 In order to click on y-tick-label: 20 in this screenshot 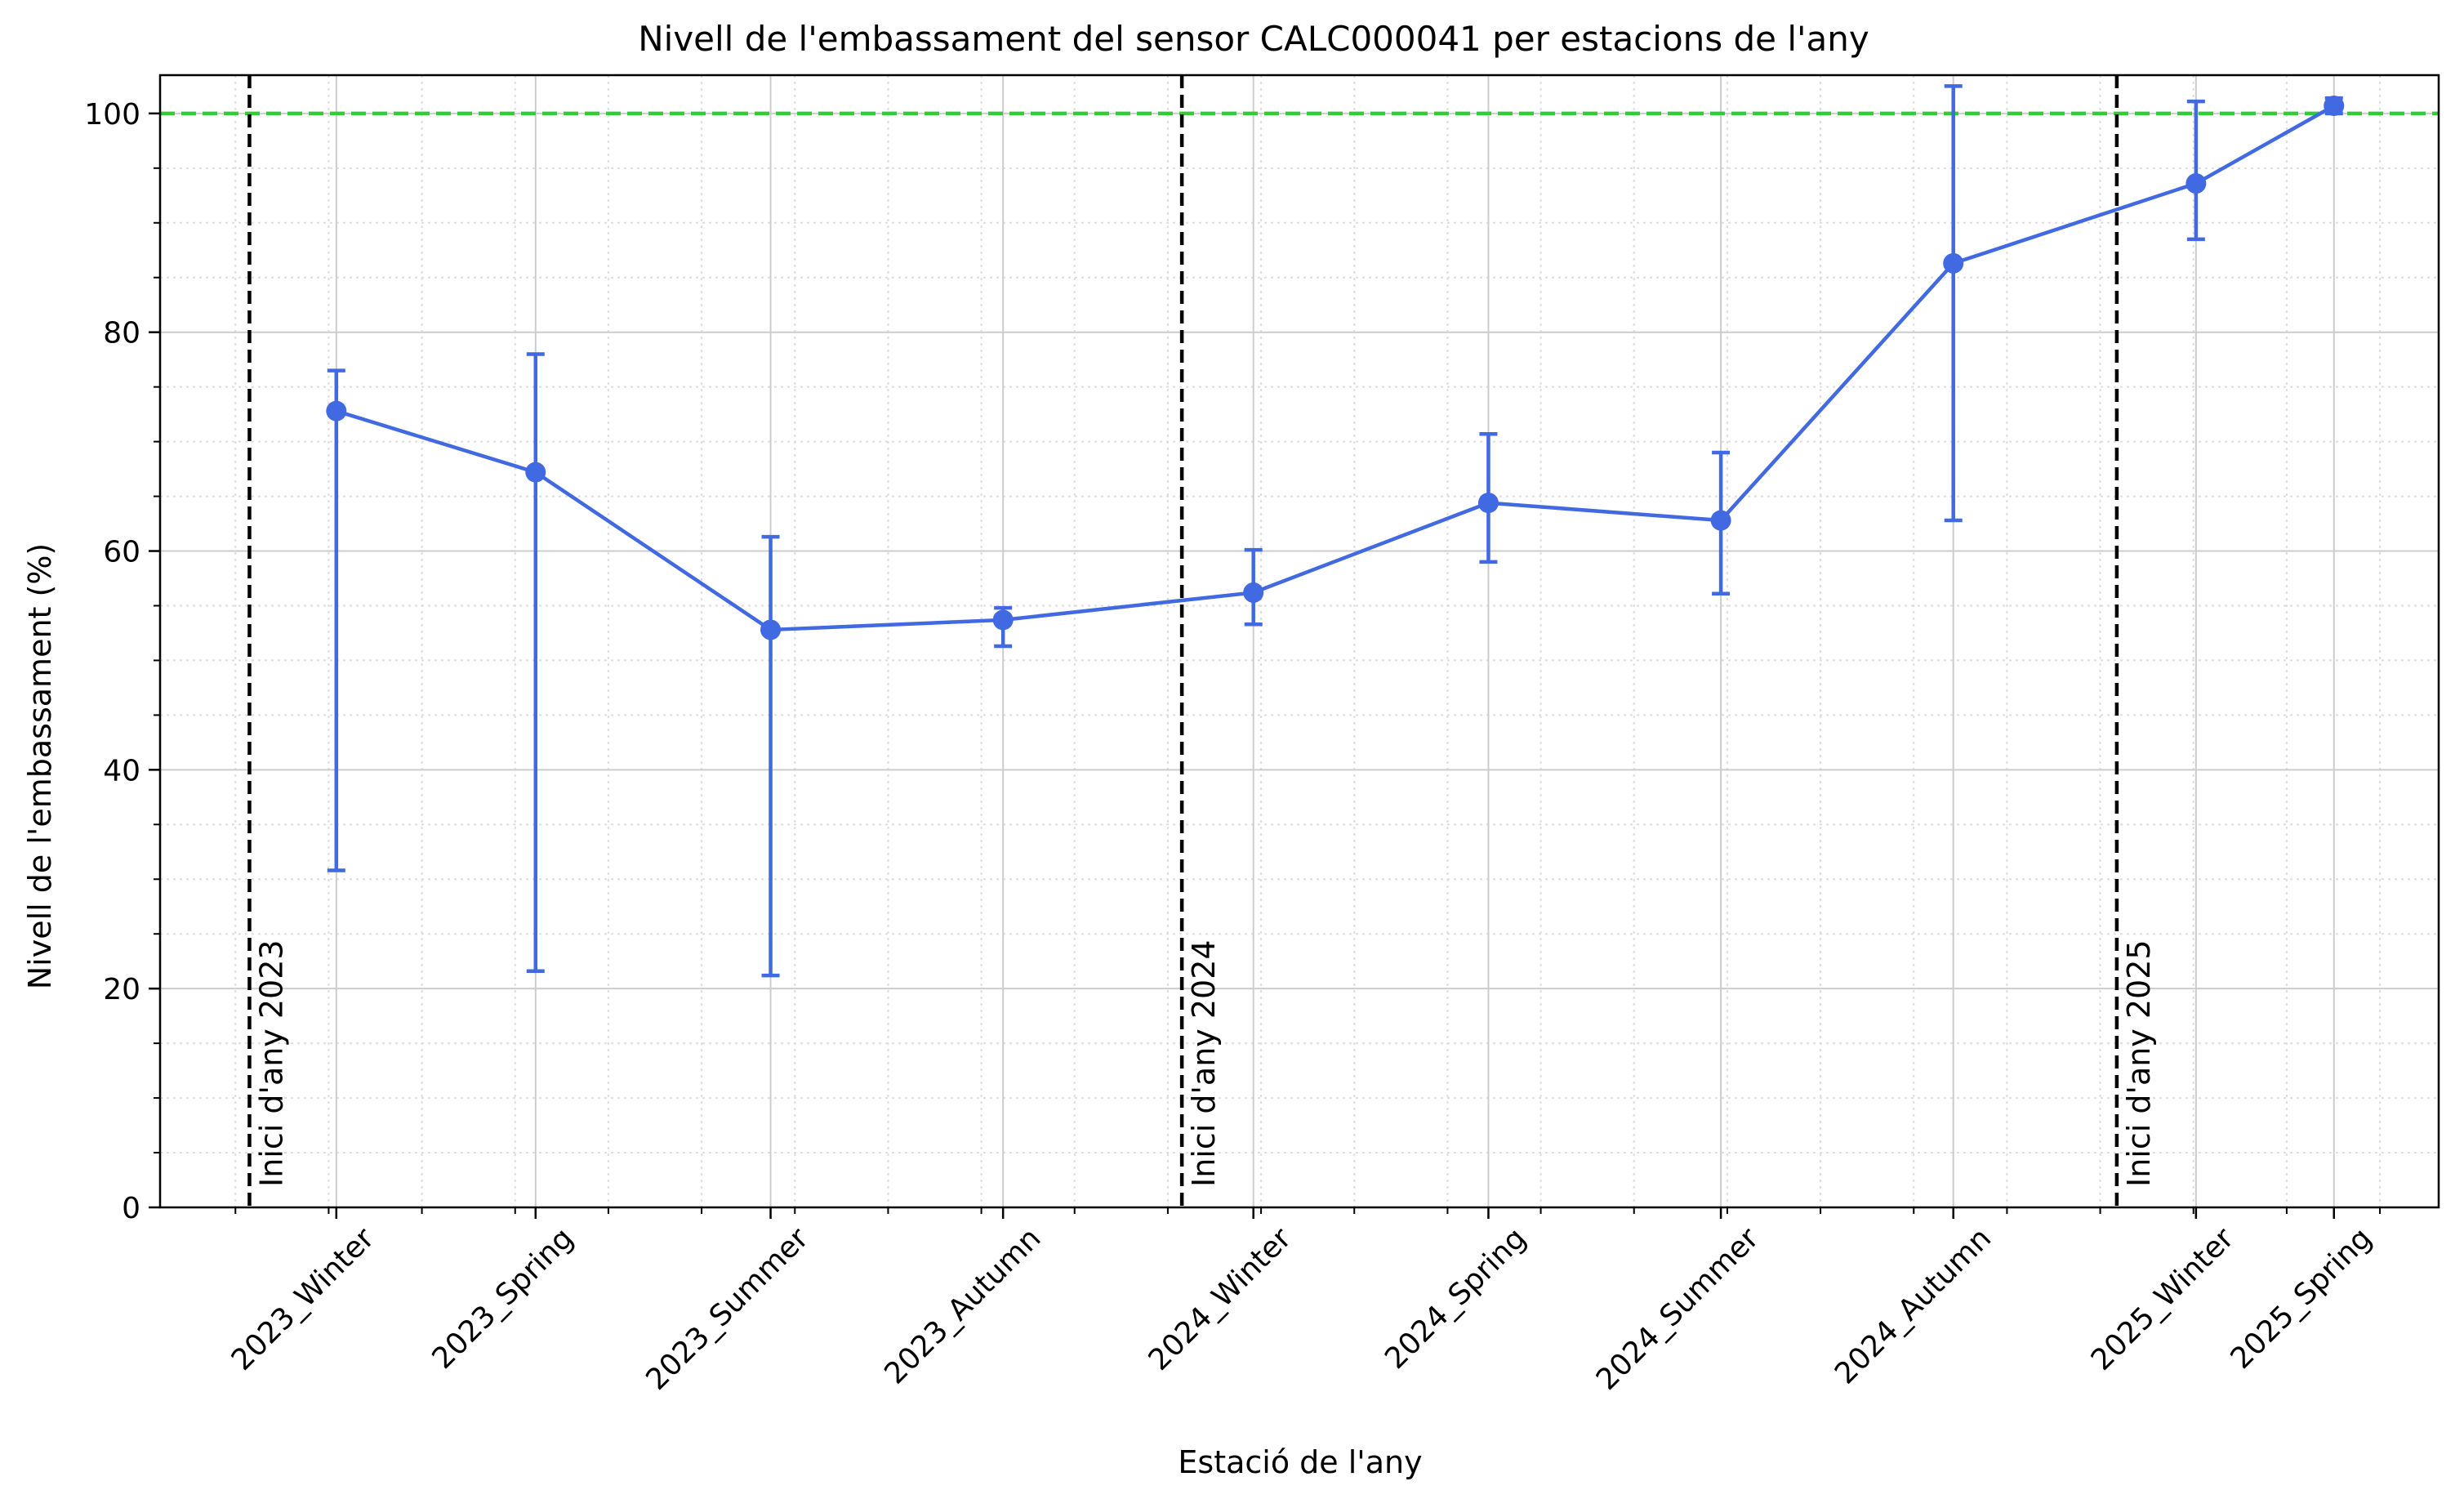, I will do `click(121, 989)`.